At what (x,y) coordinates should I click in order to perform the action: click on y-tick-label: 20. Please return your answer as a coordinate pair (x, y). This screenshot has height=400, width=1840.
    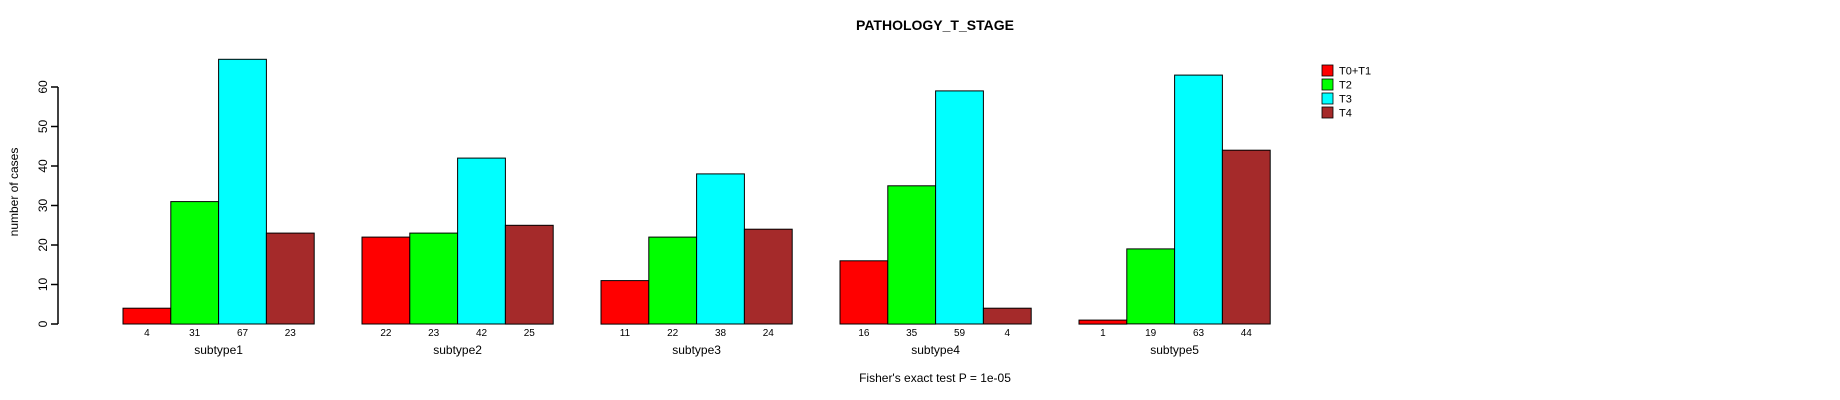
    Looking at the image, I should click on (43, 245).